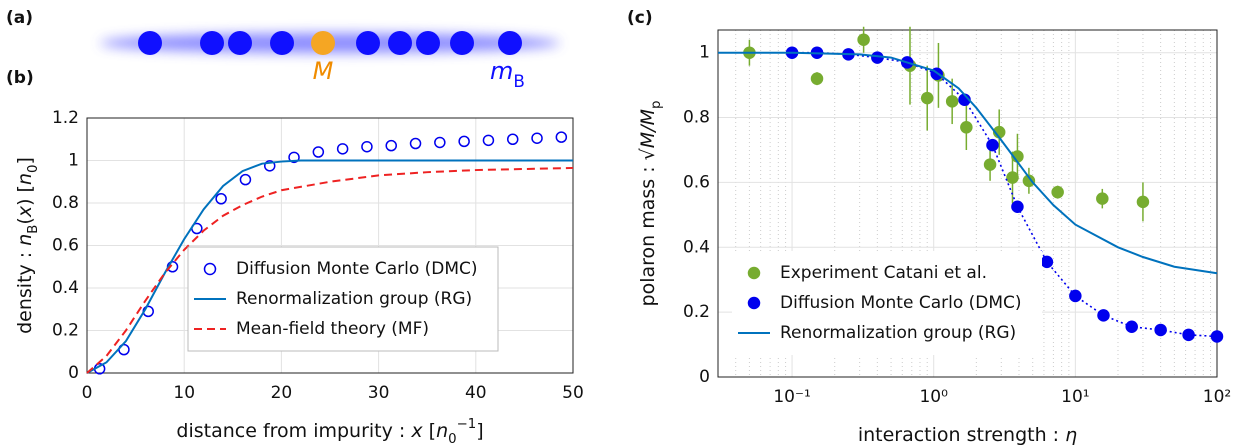 This screenshot has width=1239, height=445. What do you see at coordinates (898, 333) in the screenshot?
I see `legend-label: Renormalization group (RG)` at bounding box center [898, 333].